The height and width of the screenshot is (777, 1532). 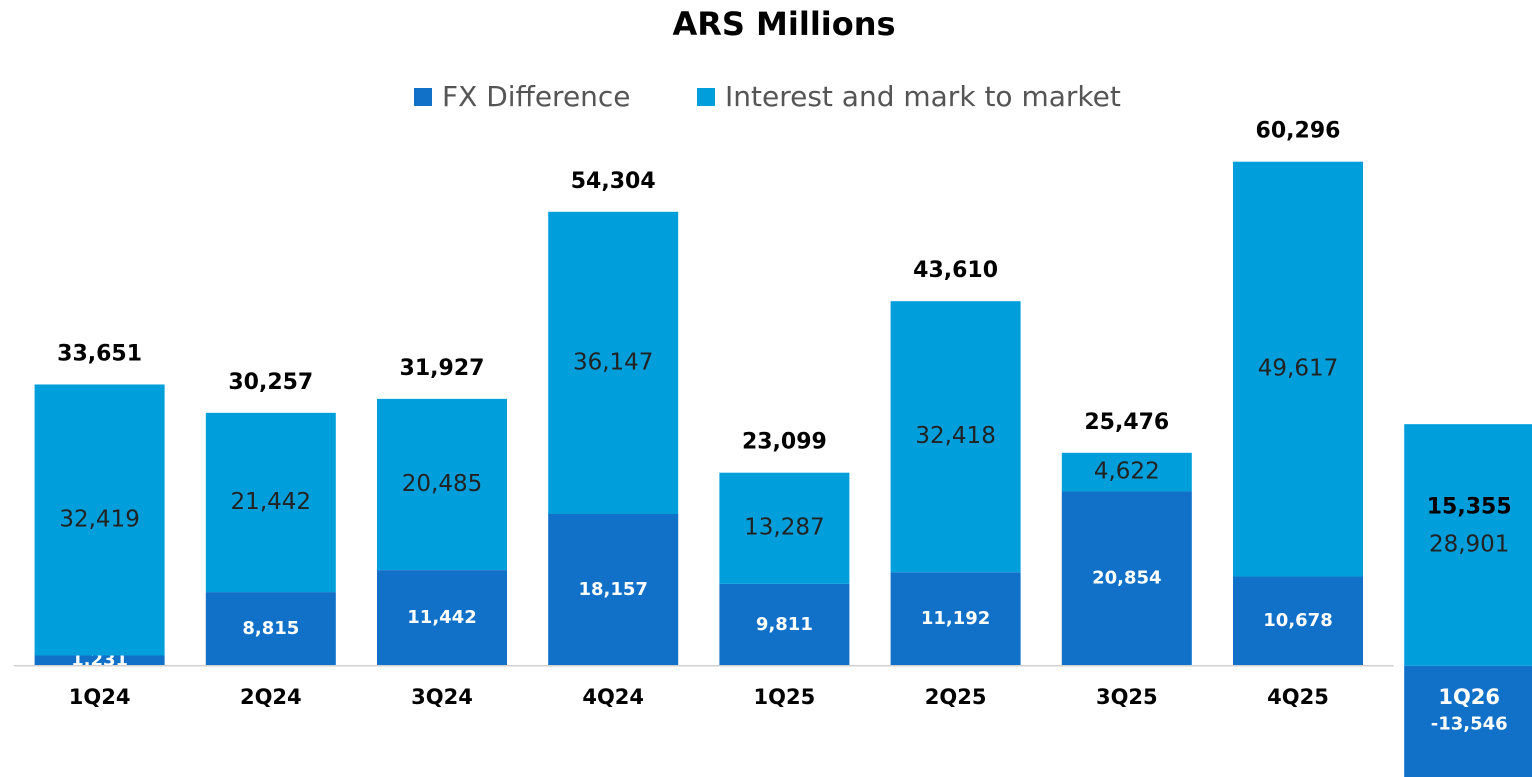 What do you see at coordinates (613, 697) in the screenshot?
I see `x-tick-label: 4Q24` at bounding box center [613, 697].